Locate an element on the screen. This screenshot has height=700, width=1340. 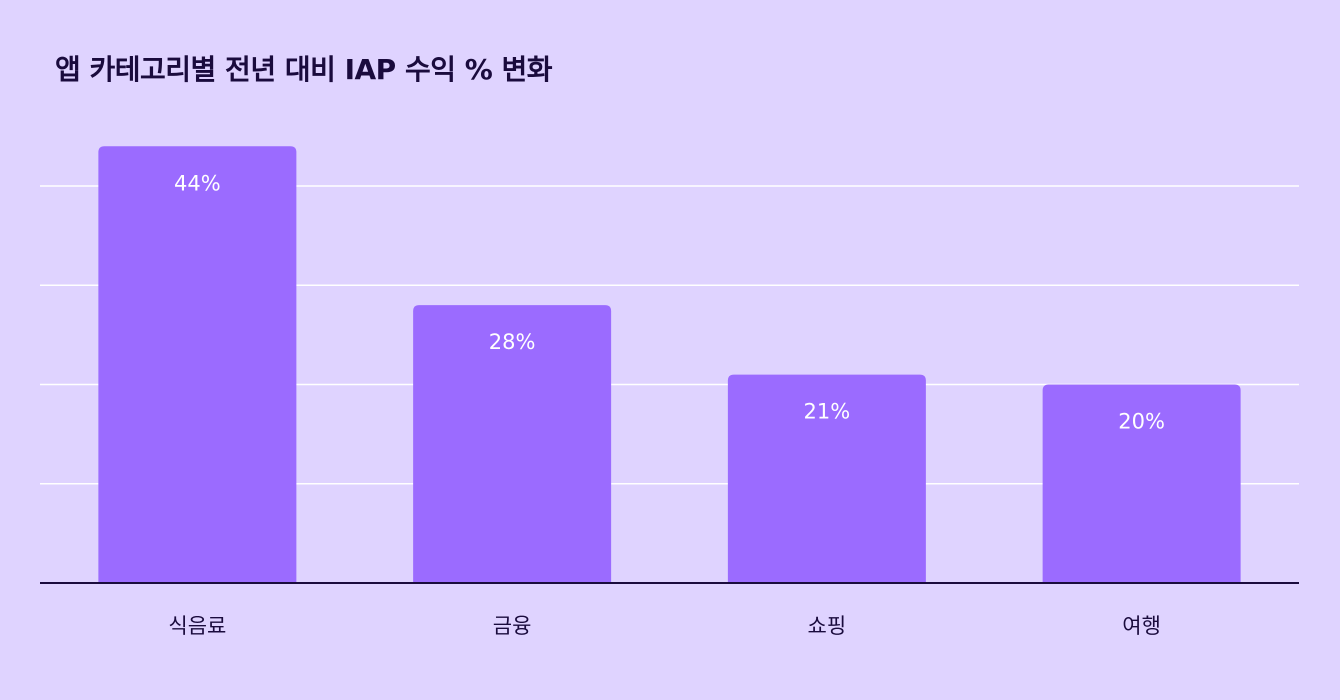
x-tick-label-3: 쇼핑 is located at coordinates (827, 626).